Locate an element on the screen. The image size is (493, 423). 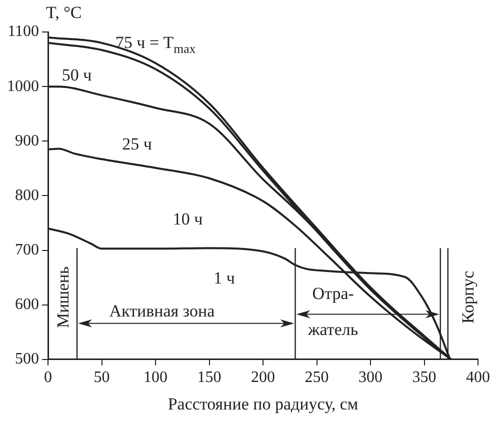
annotation: 50 ч is located at coordinates (77, 75).